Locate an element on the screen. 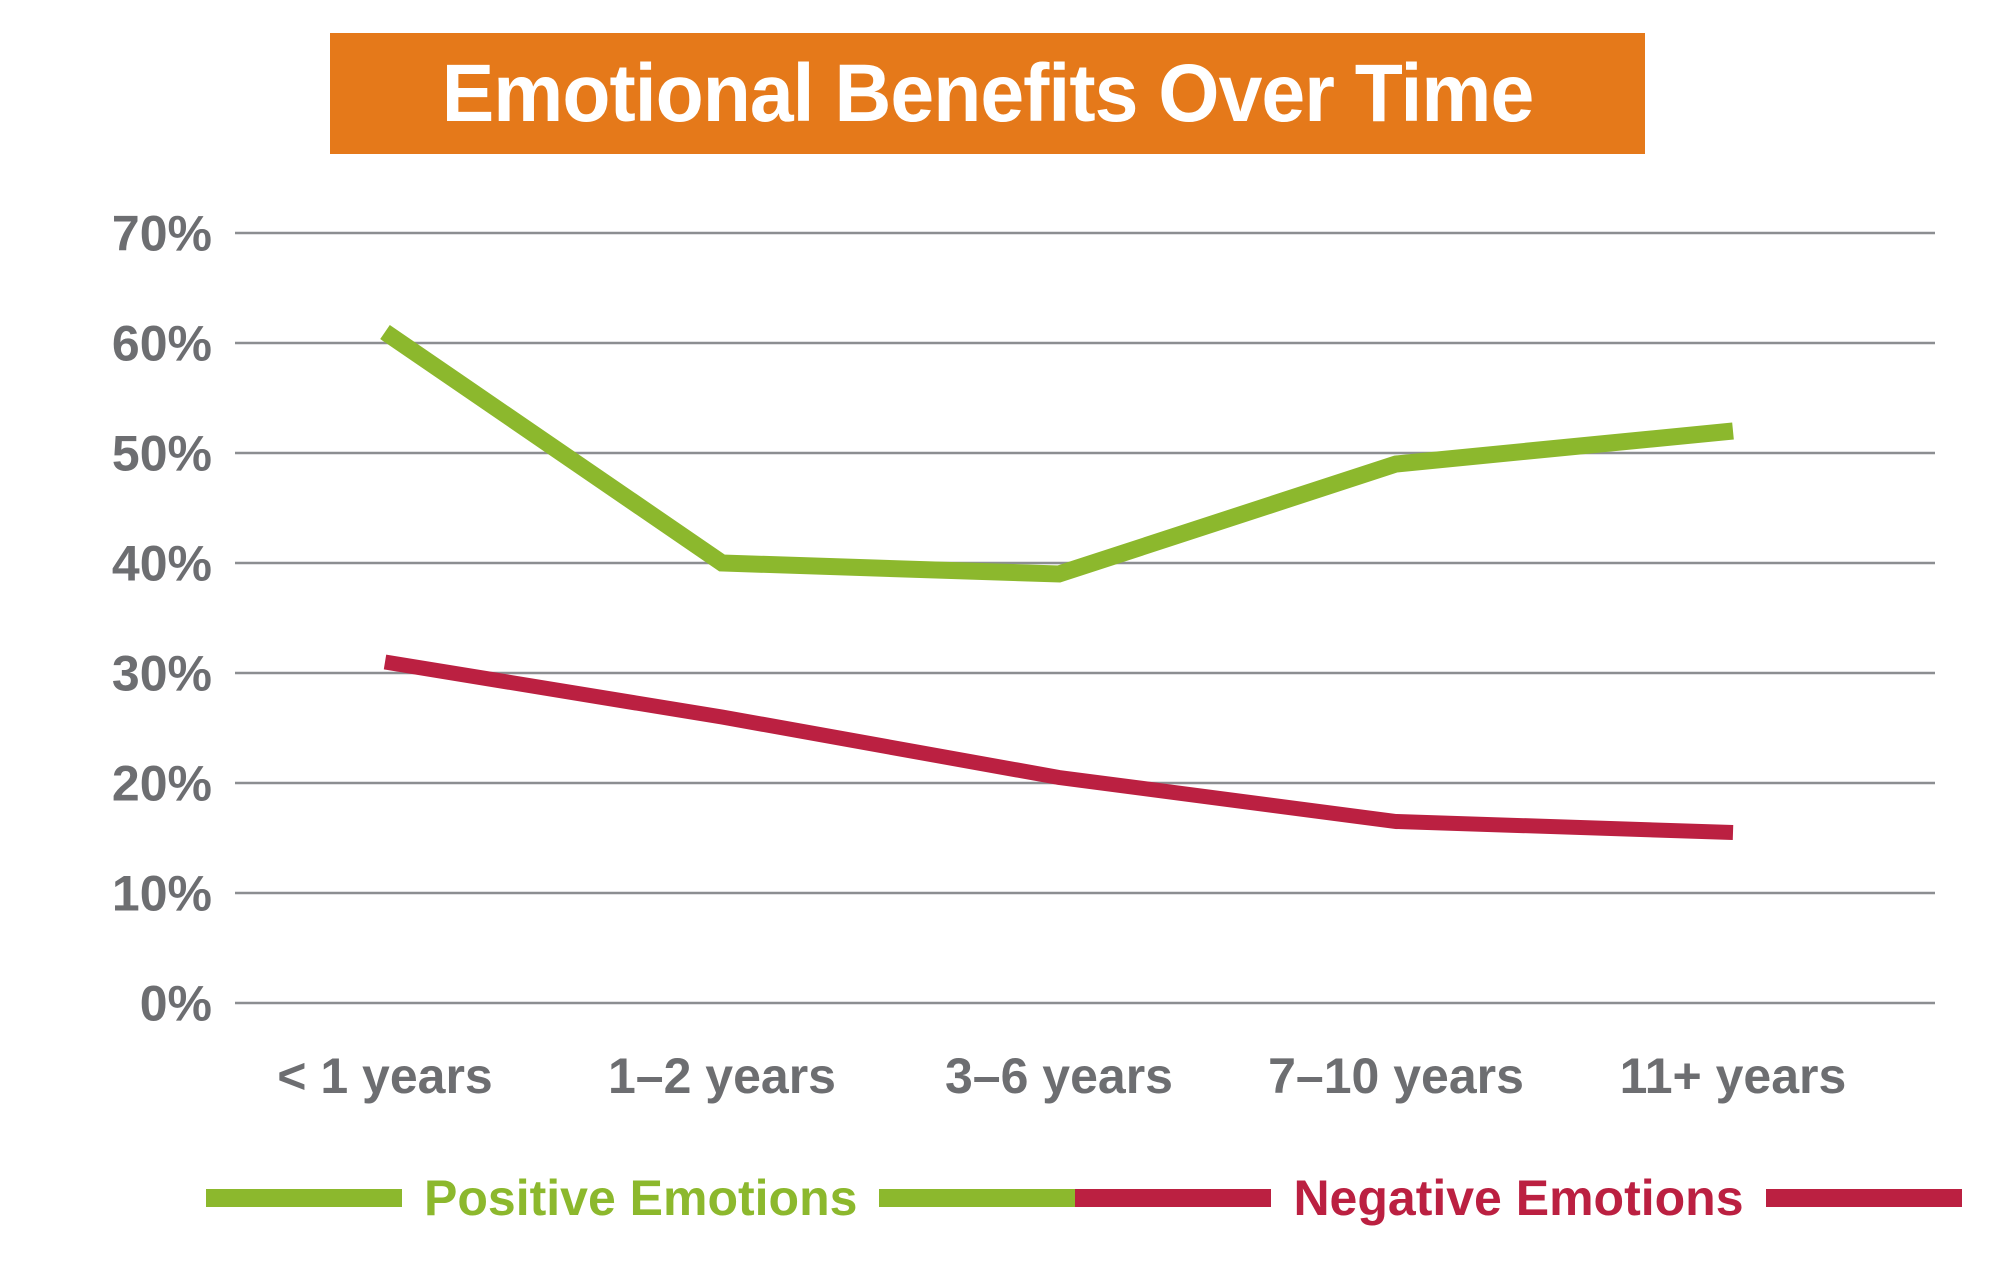  negative-emotions-legend-label: Negative Emotions is located at coordinates (1518, 1198).